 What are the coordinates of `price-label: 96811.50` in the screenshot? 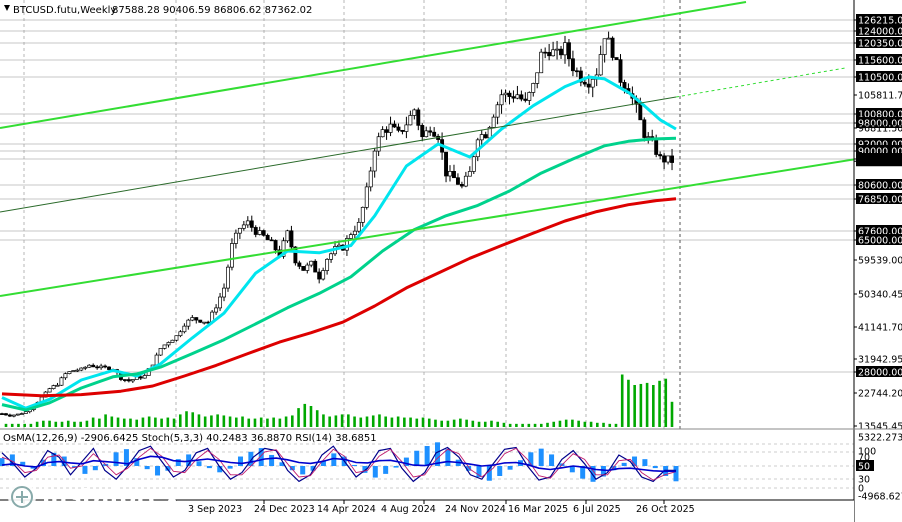 It's located at (880, 129).